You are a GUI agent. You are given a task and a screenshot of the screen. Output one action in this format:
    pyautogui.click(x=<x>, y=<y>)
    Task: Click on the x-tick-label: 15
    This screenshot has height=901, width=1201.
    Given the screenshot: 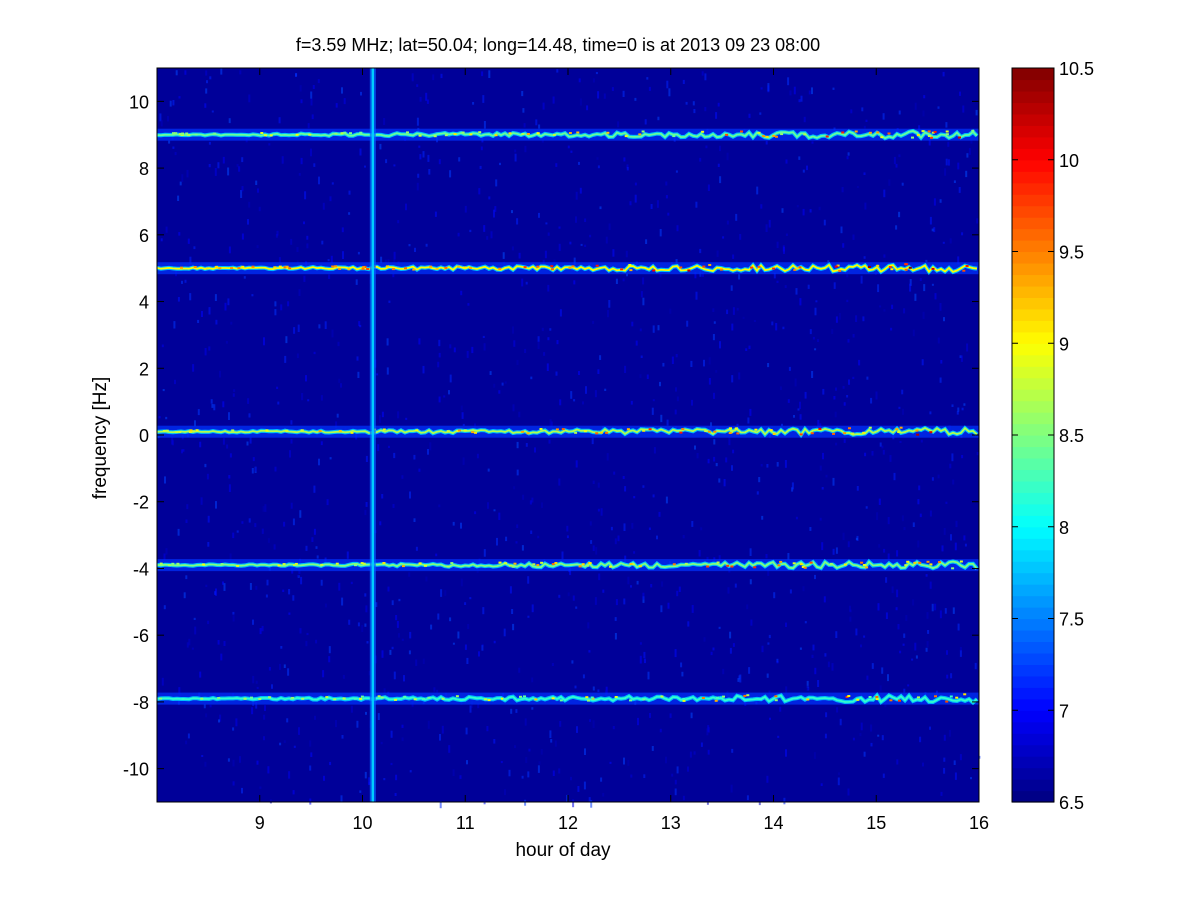 What is the action you would take?
    pyautogui.click(x=876, y=823)
    